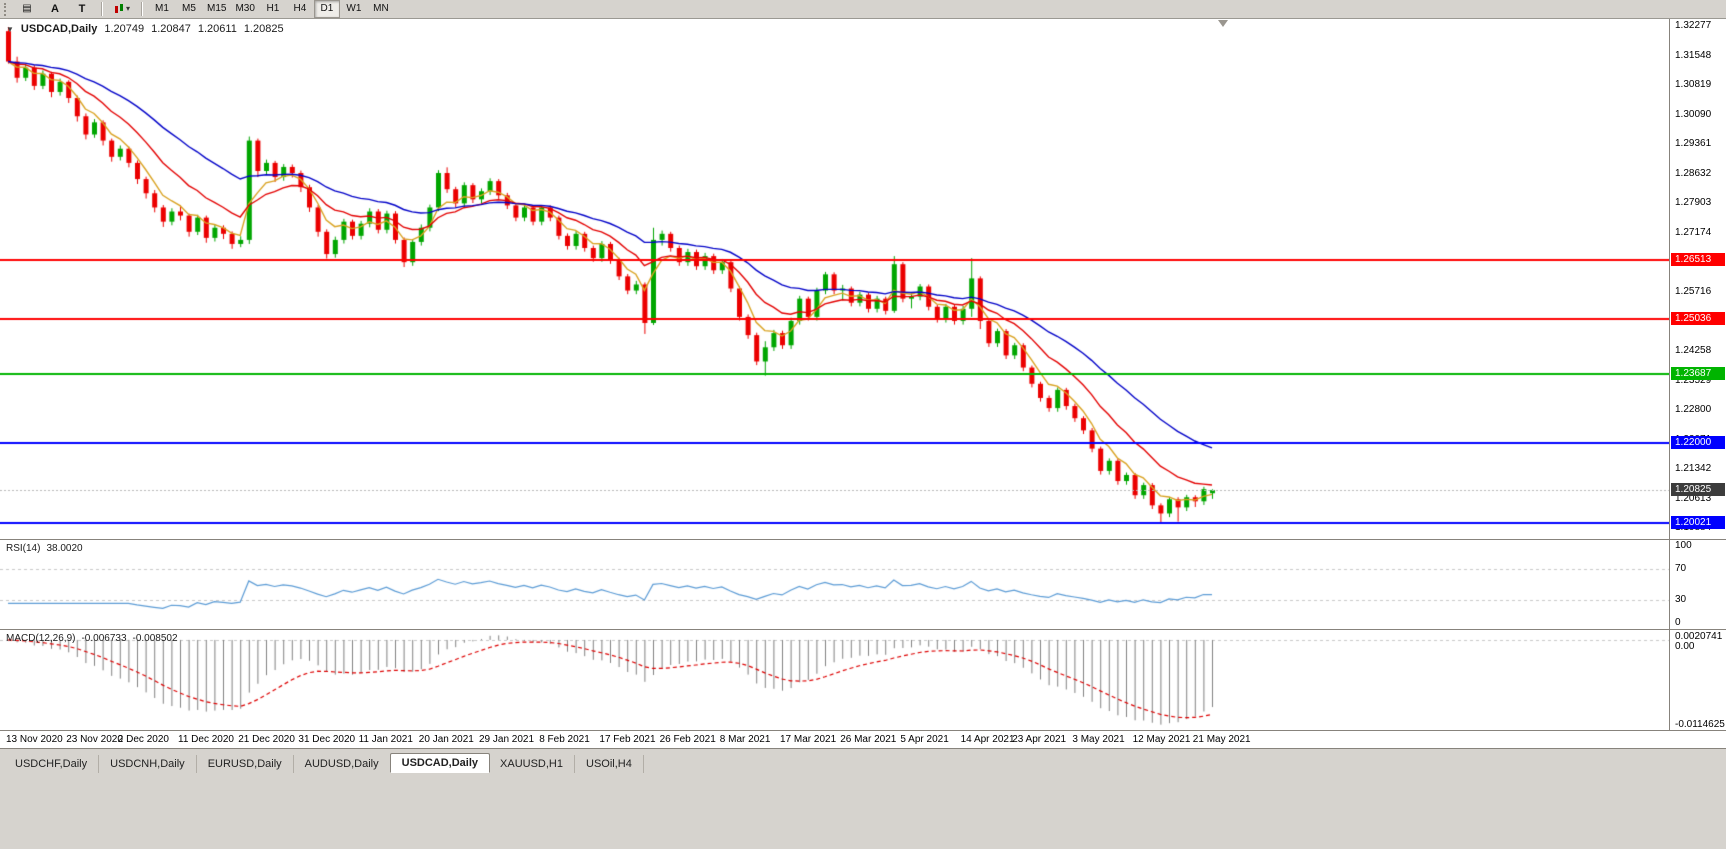  Describe the element at coordinates (1697, 680) in the screenshot. I see `macd-axis: 0.0020741 0.00 -0.0114625` at that location.